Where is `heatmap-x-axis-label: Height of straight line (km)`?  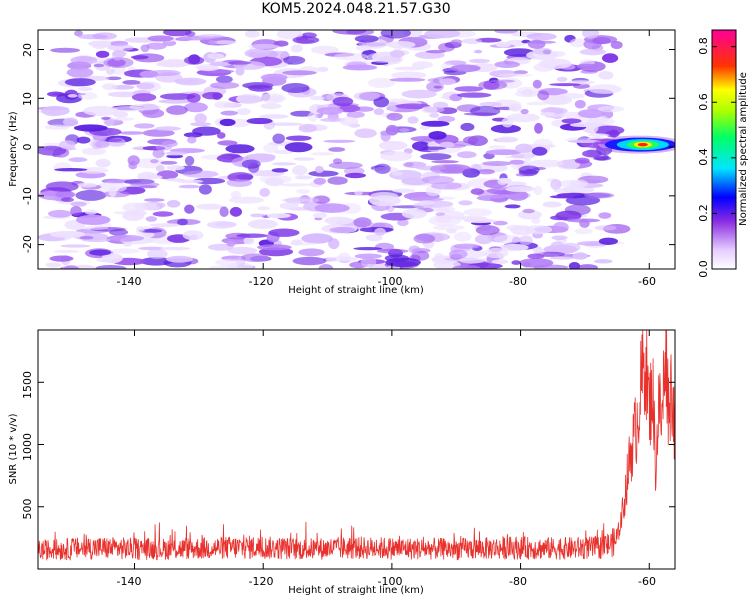
heatmap-x-axis-label: Height of straight line (km) is located at coordinates (356, 290).